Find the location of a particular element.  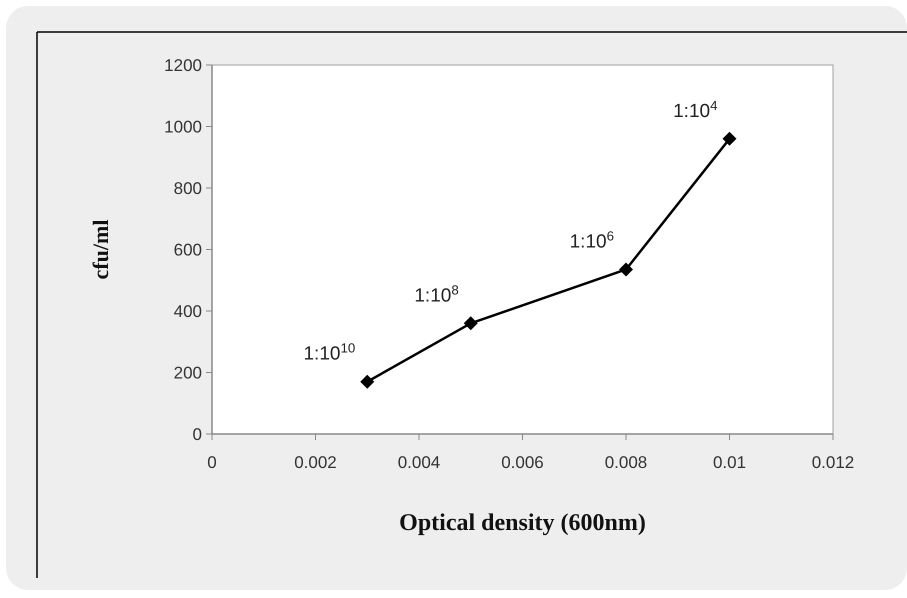

annotation: 1:10$^{10}$ is located at coordinates (329, 352).